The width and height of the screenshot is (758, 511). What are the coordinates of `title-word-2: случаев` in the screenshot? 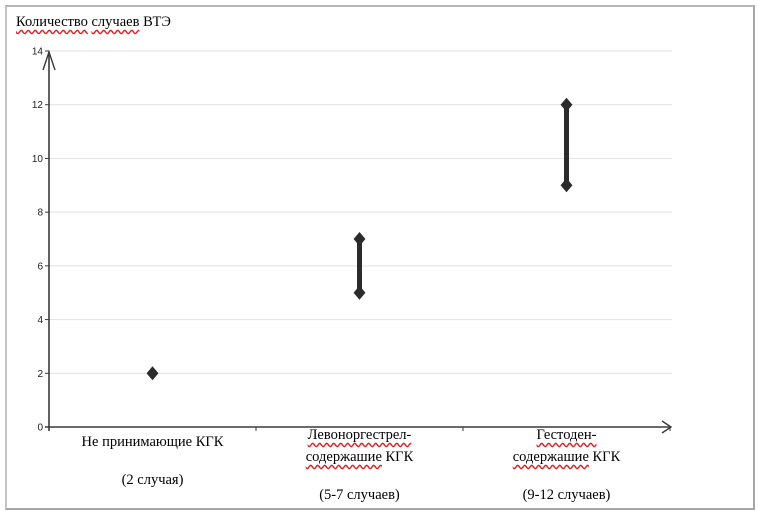 It's located at (115, 22).